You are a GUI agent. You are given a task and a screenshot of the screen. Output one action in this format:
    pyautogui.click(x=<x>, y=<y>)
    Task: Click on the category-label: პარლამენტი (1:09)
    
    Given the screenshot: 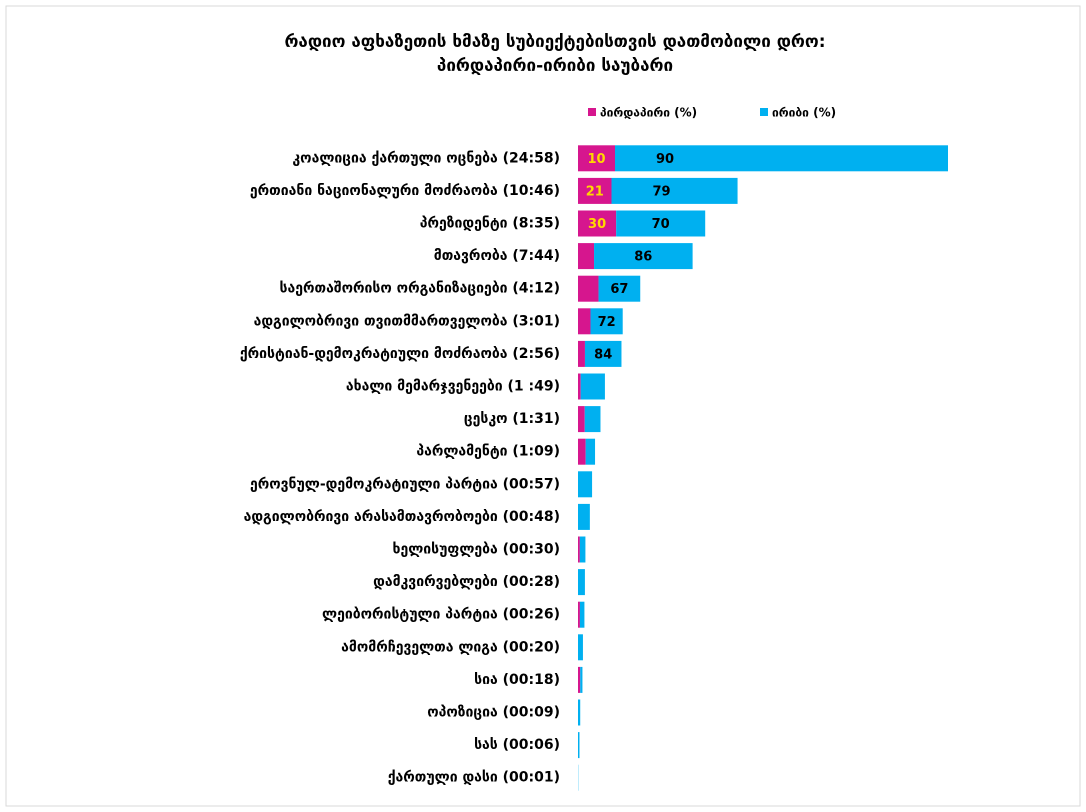 What is the action you would take?
    pyautogui.click(x=488, y=452)
    